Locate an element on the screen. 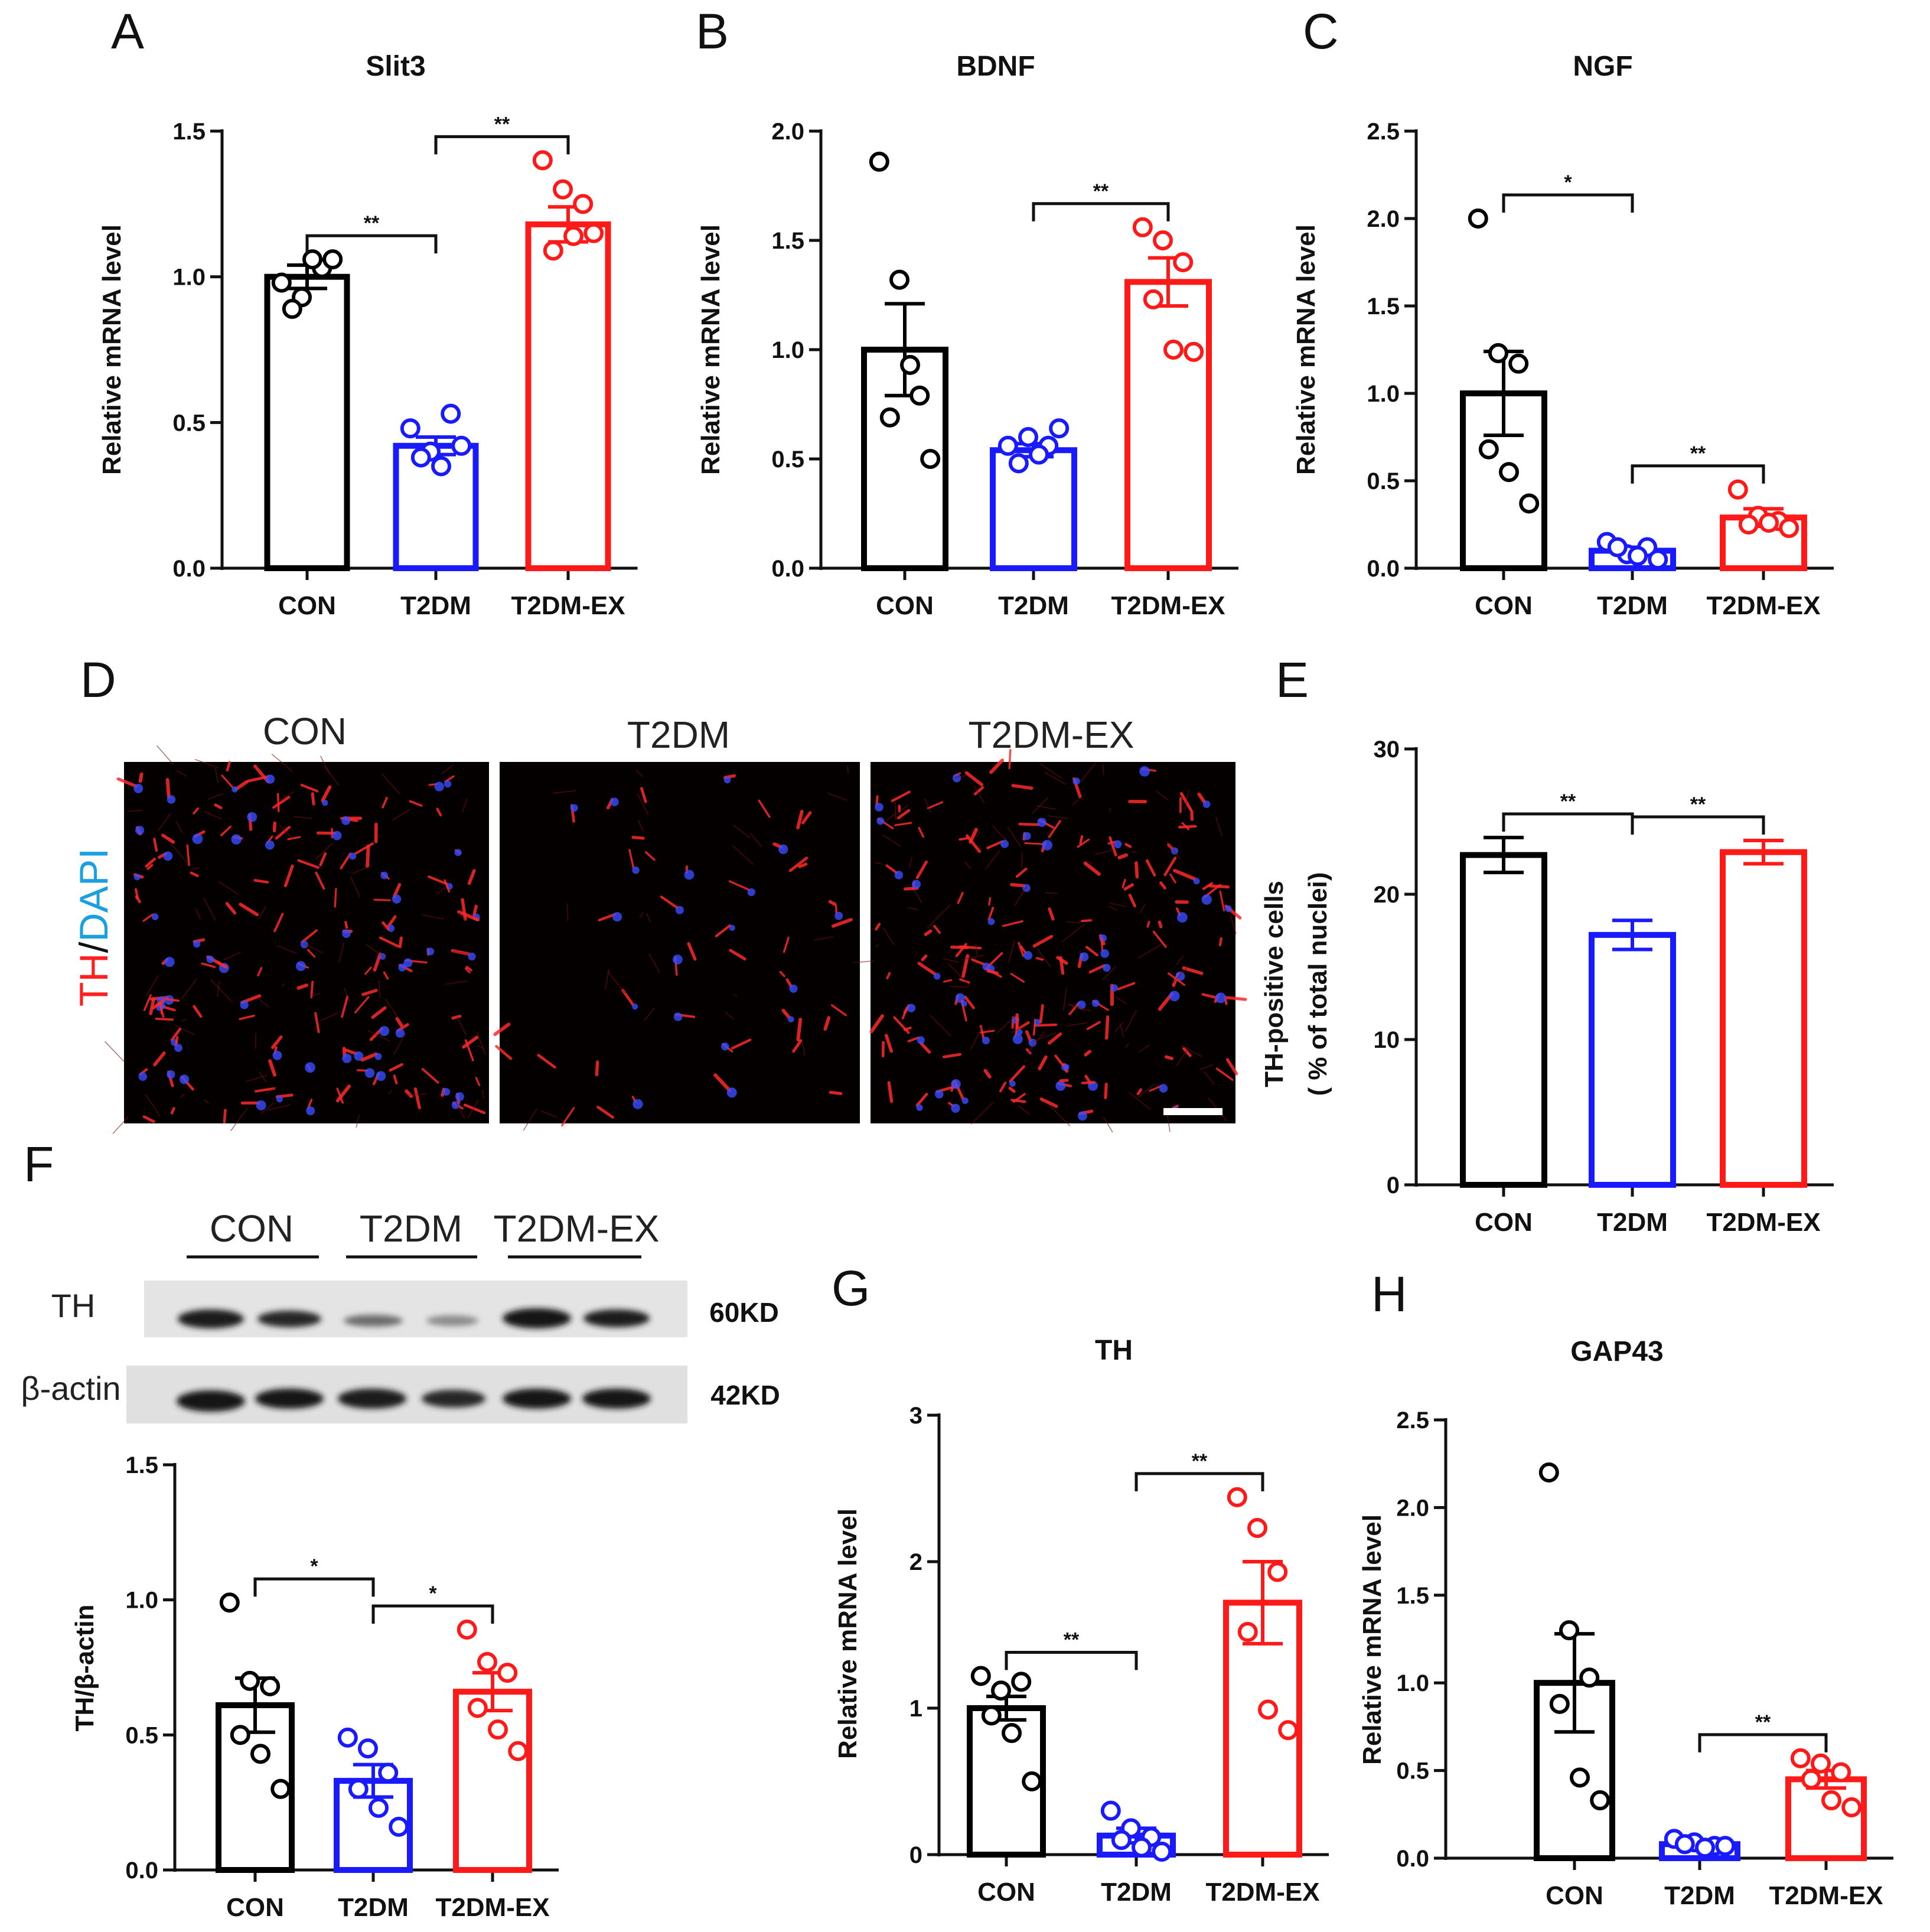  bar-con is located at coordinates (1503, 1020).